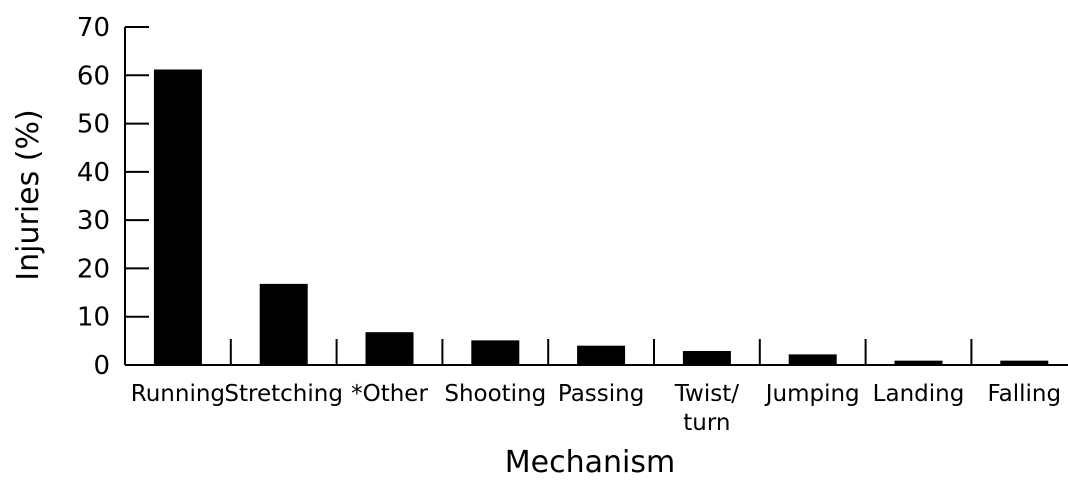 This screenshot has width=1068, height=481. I want to click on y-tick-label: 40, so click(93, 173).